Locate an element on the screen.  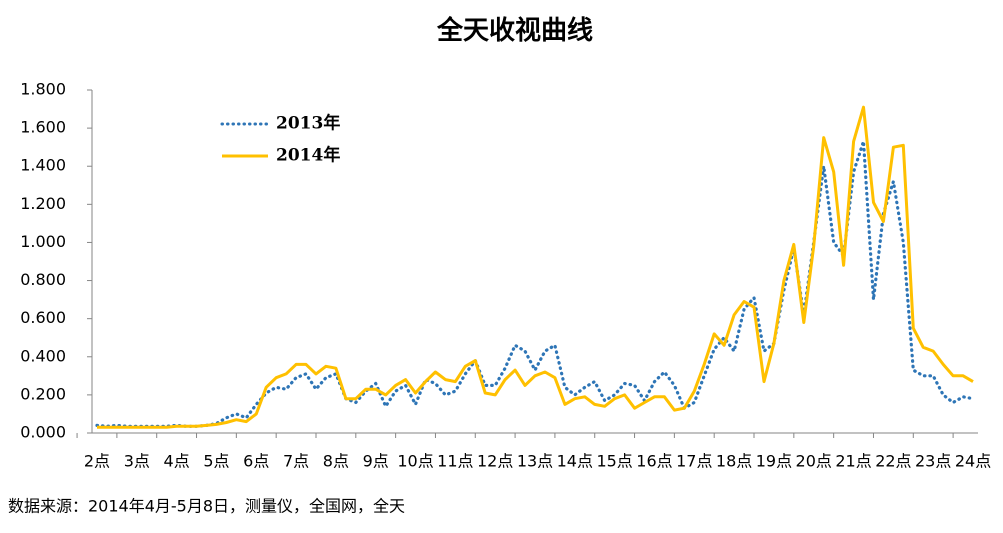
x-tick-label: 20点 is located at coordinates (814, 461).